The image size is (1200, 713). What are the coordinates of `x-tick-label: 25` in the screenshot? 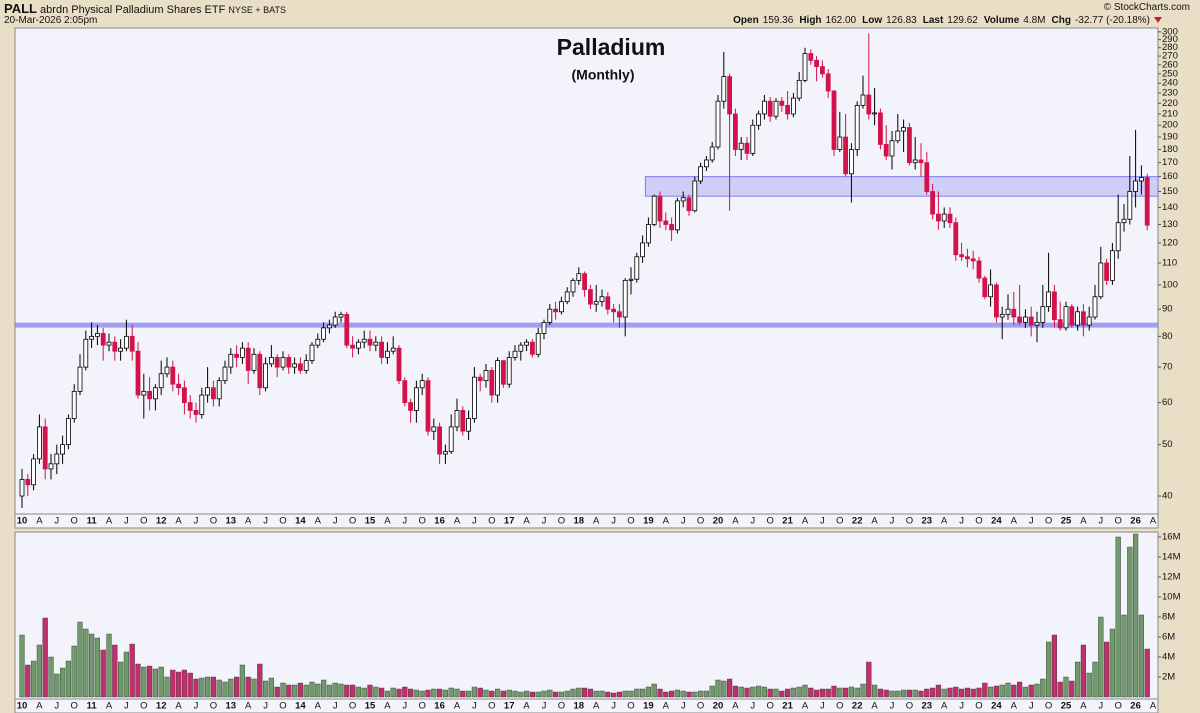 It's located at (1066, 521).